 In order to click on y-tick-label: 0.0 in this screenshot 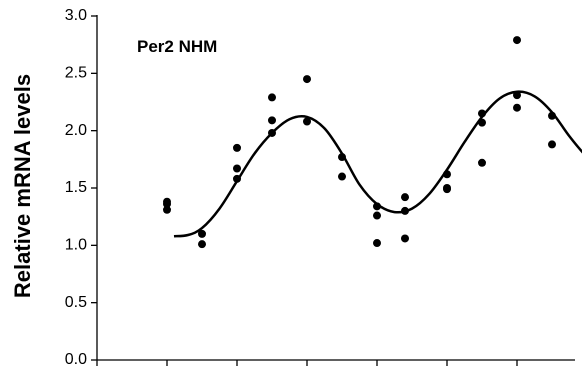, I will do `click(76, 359)`.